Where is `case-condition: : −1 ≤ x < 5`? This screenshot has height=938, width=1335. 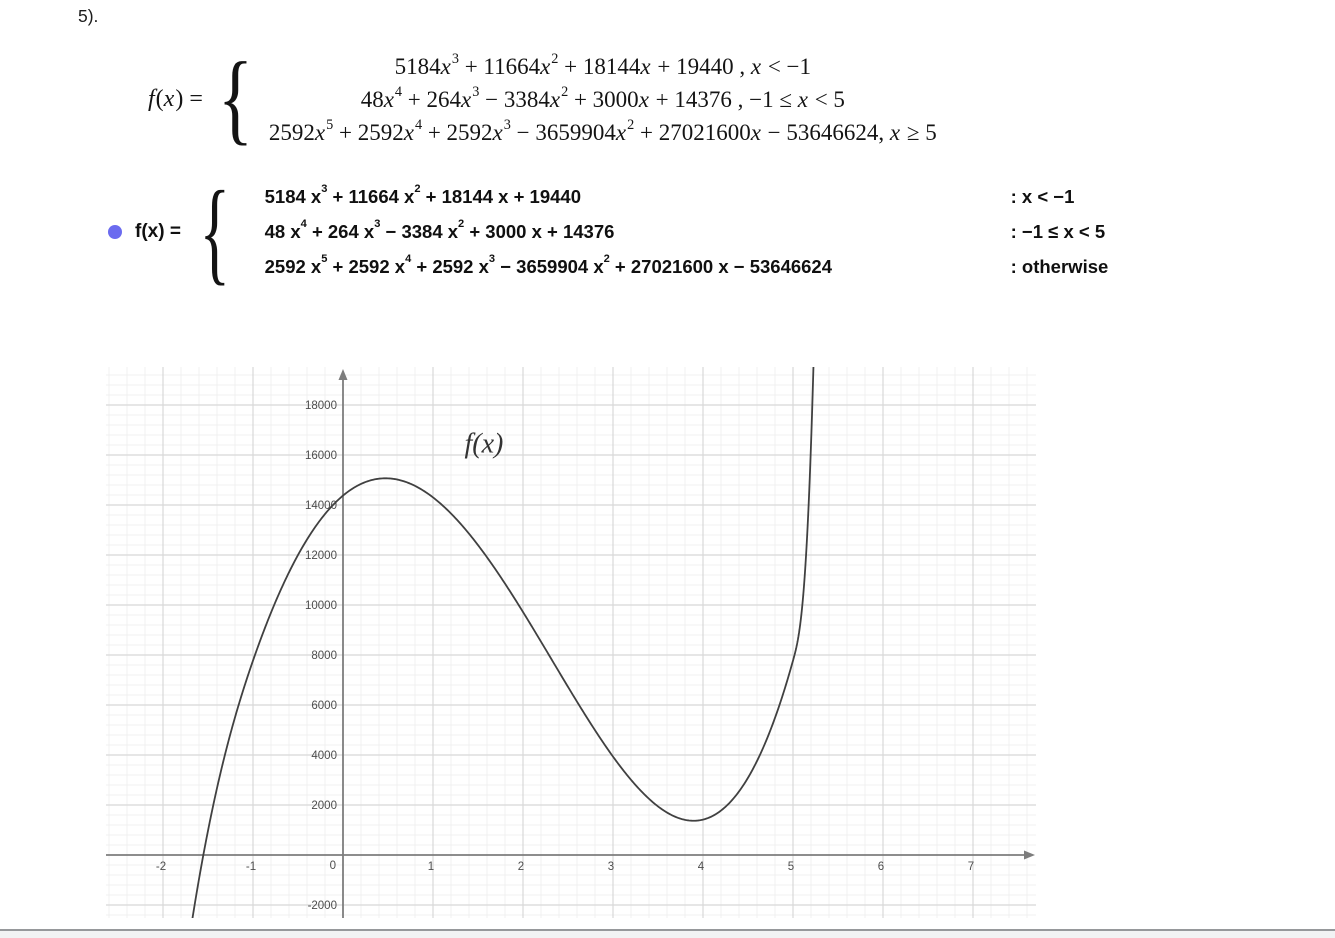
case-condition: : −1 ≤ x < 5 is located at coordinates (1058, 232).